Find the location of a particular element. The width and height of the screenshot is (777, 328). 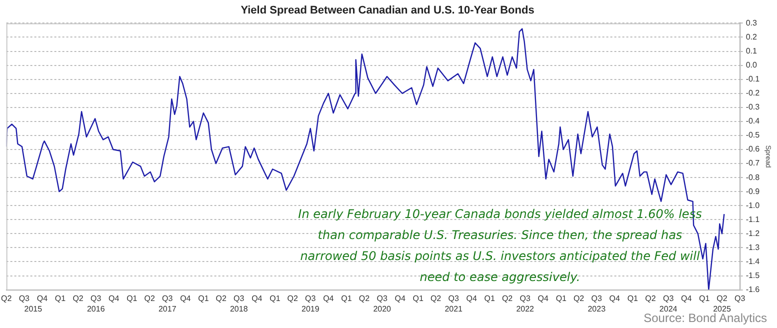

y-tick-label: -1.6 is located at coordinates (753, 289).